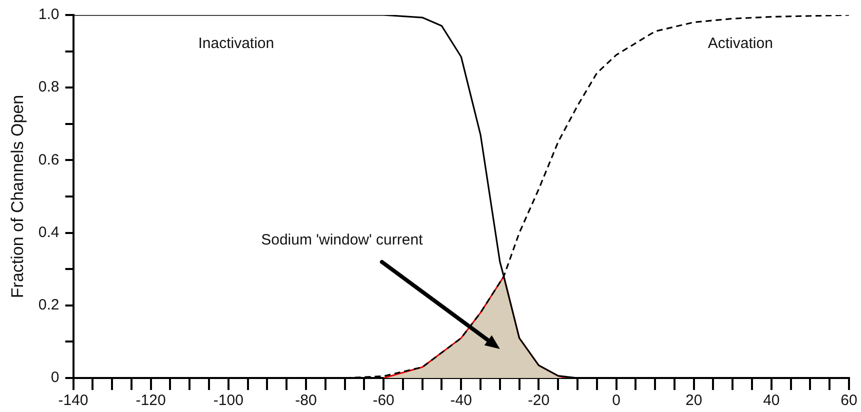  Describe the element at coordinates (73, 401) in the screenshot. I see `x-tick-label: -140` at that location.